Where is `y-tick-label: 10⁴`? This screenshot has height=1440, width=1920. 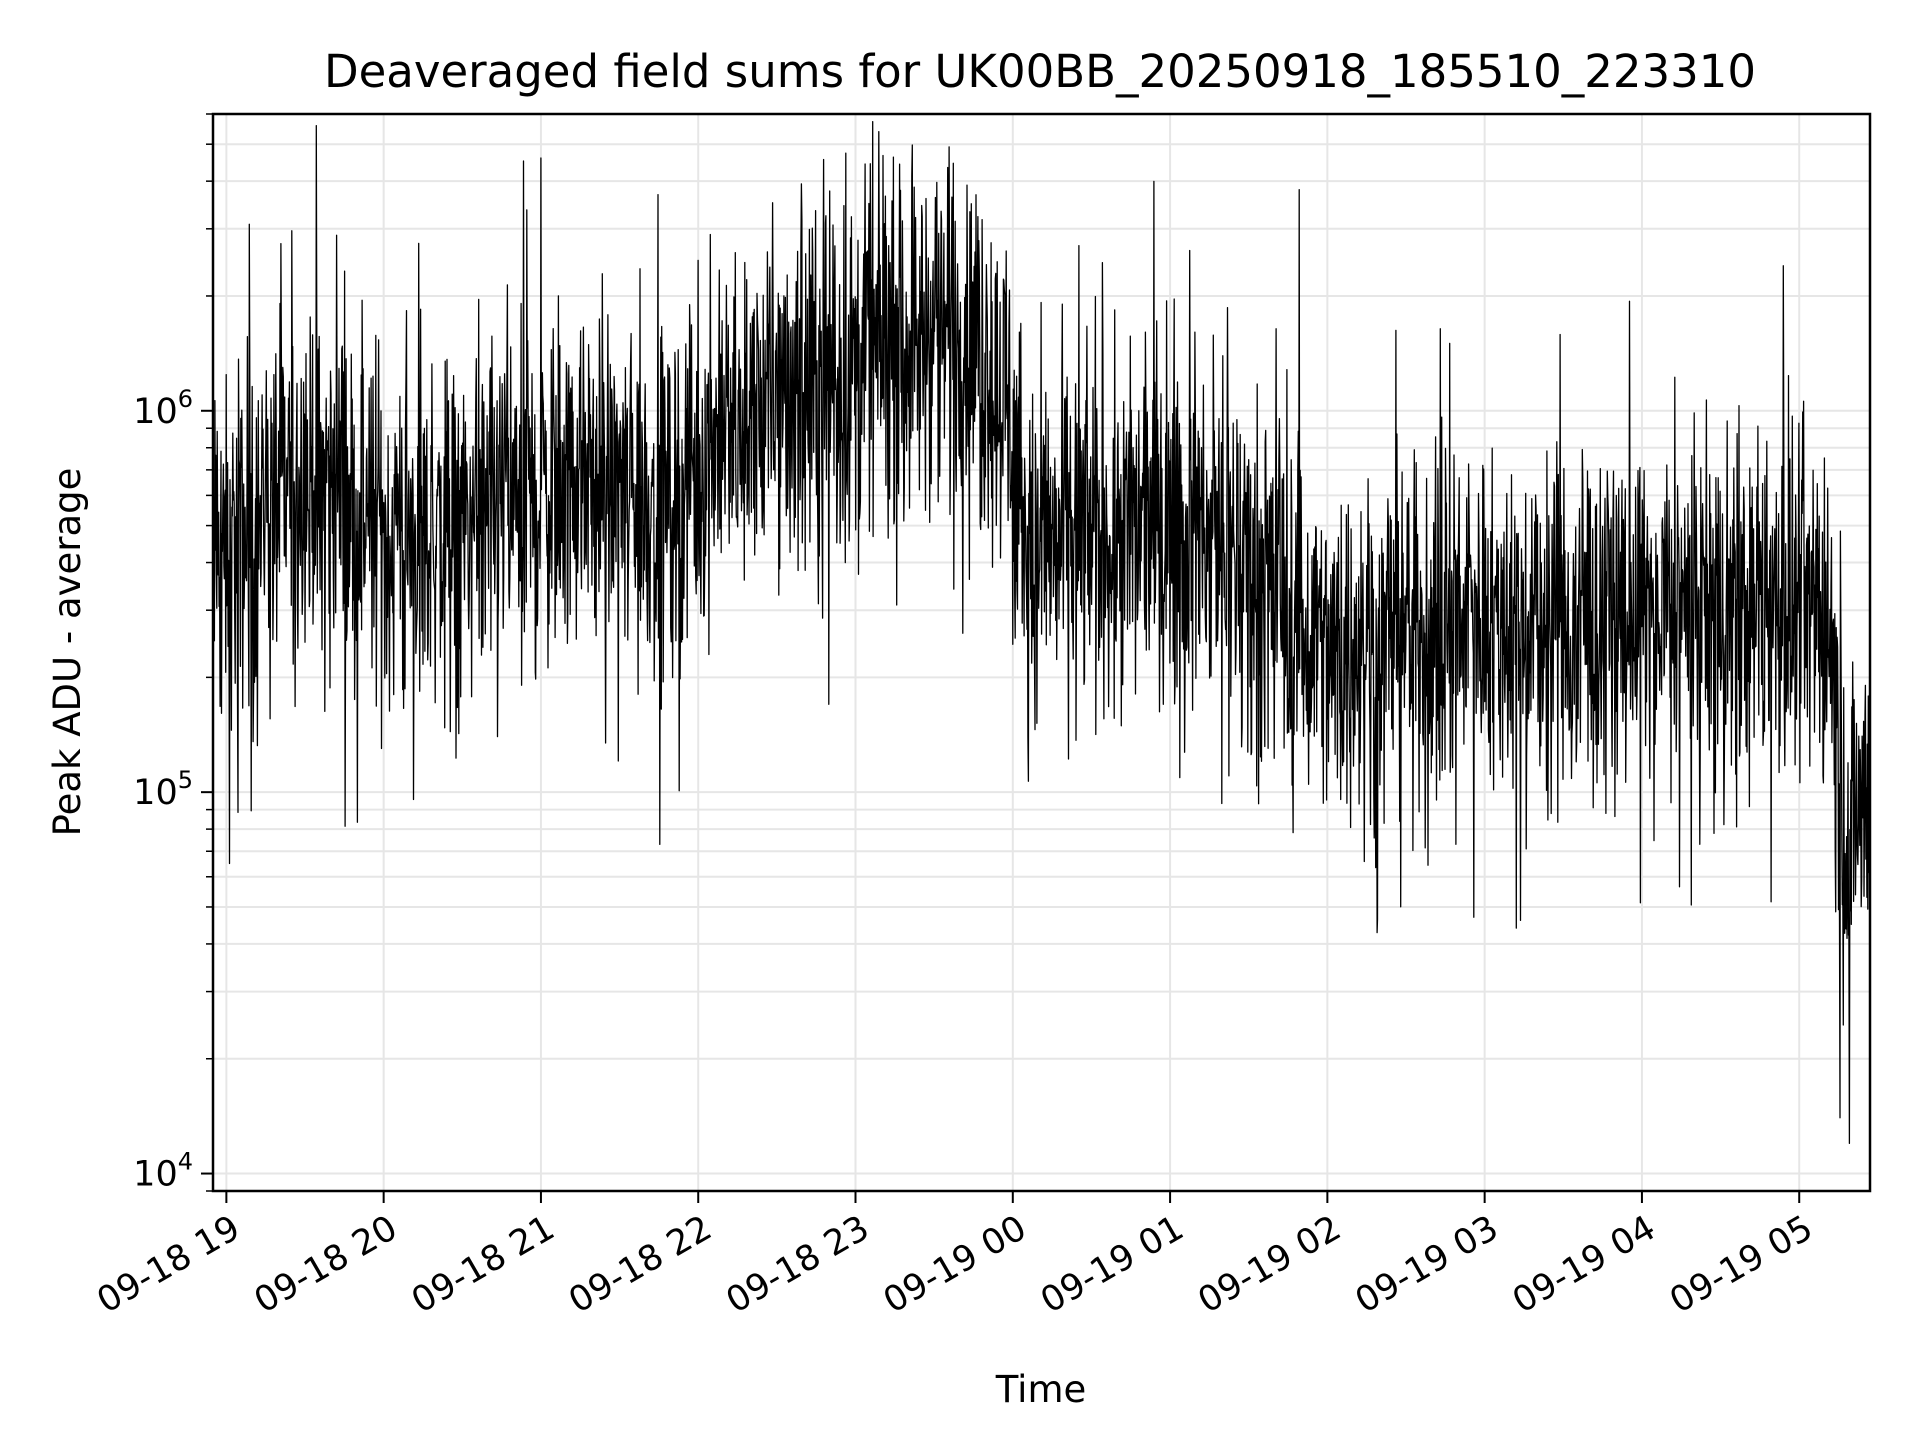
y-tick-label: 10⁴ is located at coordinates (163, 1171).